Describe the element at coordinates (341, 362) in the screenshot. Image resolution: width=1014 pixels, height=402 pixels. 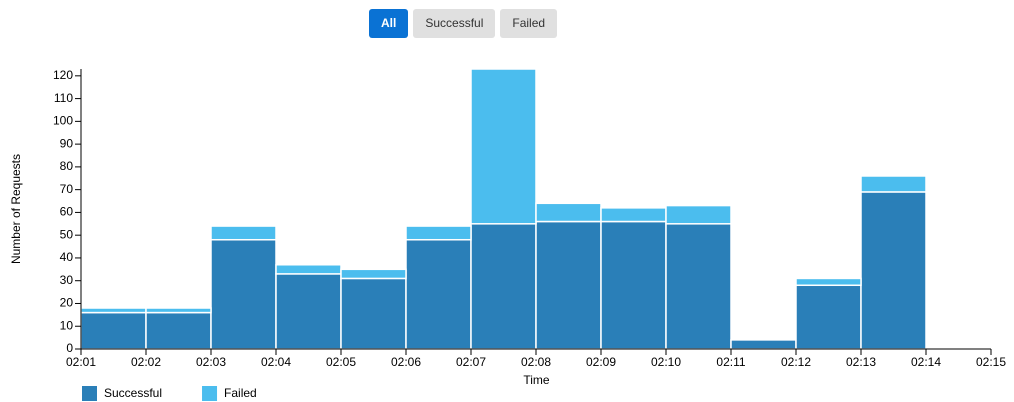
I see `x-tick-label: 02:05` at that location.